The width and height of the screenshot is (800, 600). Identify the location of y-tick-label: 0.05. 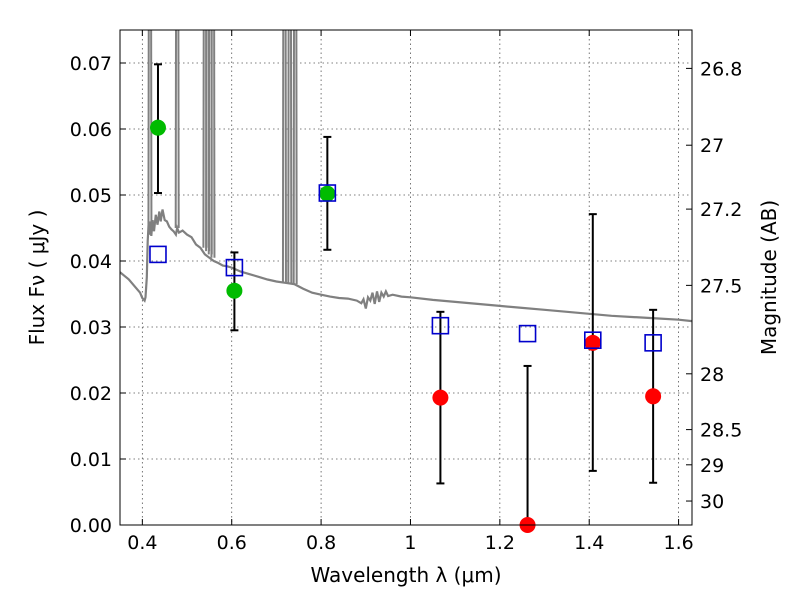
(91, 196).